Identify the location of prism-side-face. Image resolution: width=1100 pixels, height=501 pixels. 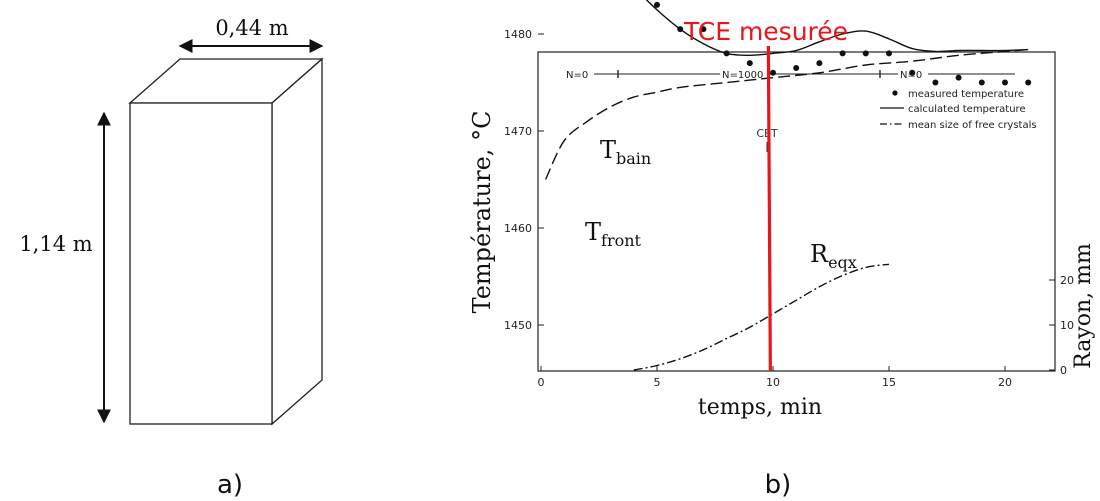
(297, 241).